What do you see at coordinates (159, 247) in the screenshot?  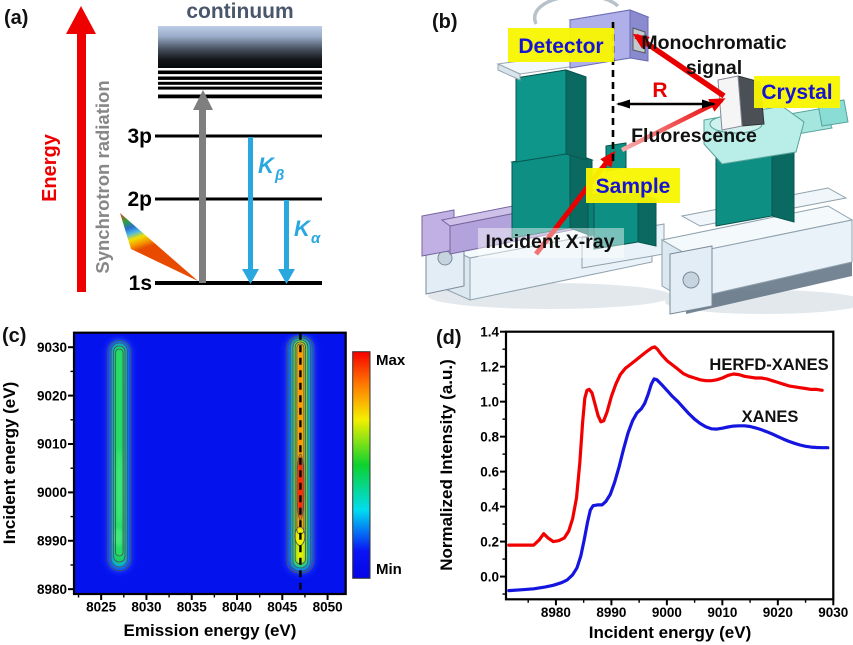 I see `synchrotron-beam-rainbow` at bounding box center [159, 247].